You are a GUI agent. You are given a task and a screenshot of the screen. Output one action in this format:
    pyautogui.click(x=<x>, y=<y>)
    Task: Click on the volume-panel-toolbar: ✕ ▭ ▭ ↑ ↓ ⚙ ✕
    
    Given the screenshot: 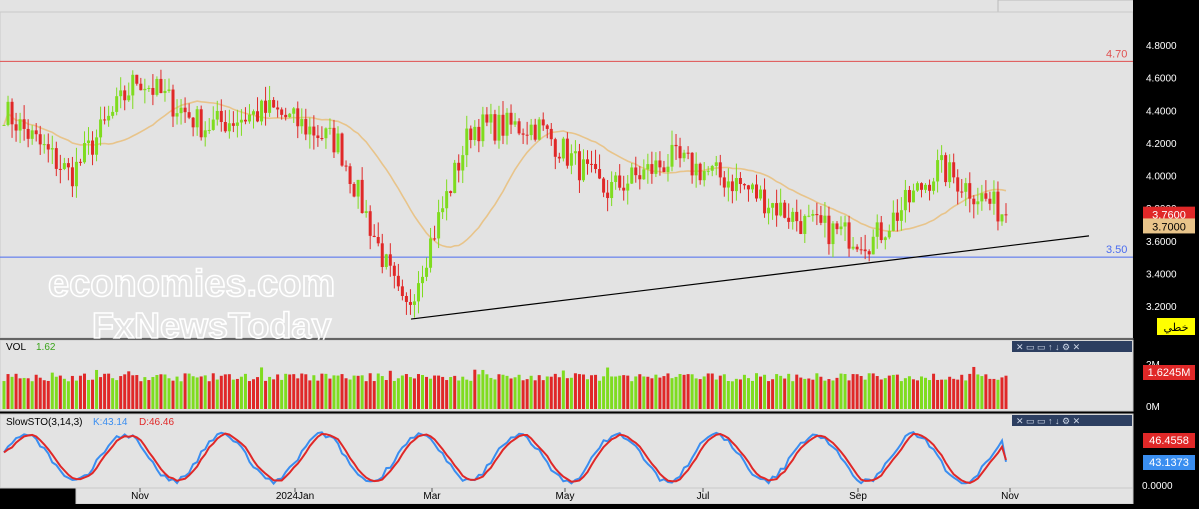 What is the action you would take?
    pyautogui.click(x=1072, y=346)
    